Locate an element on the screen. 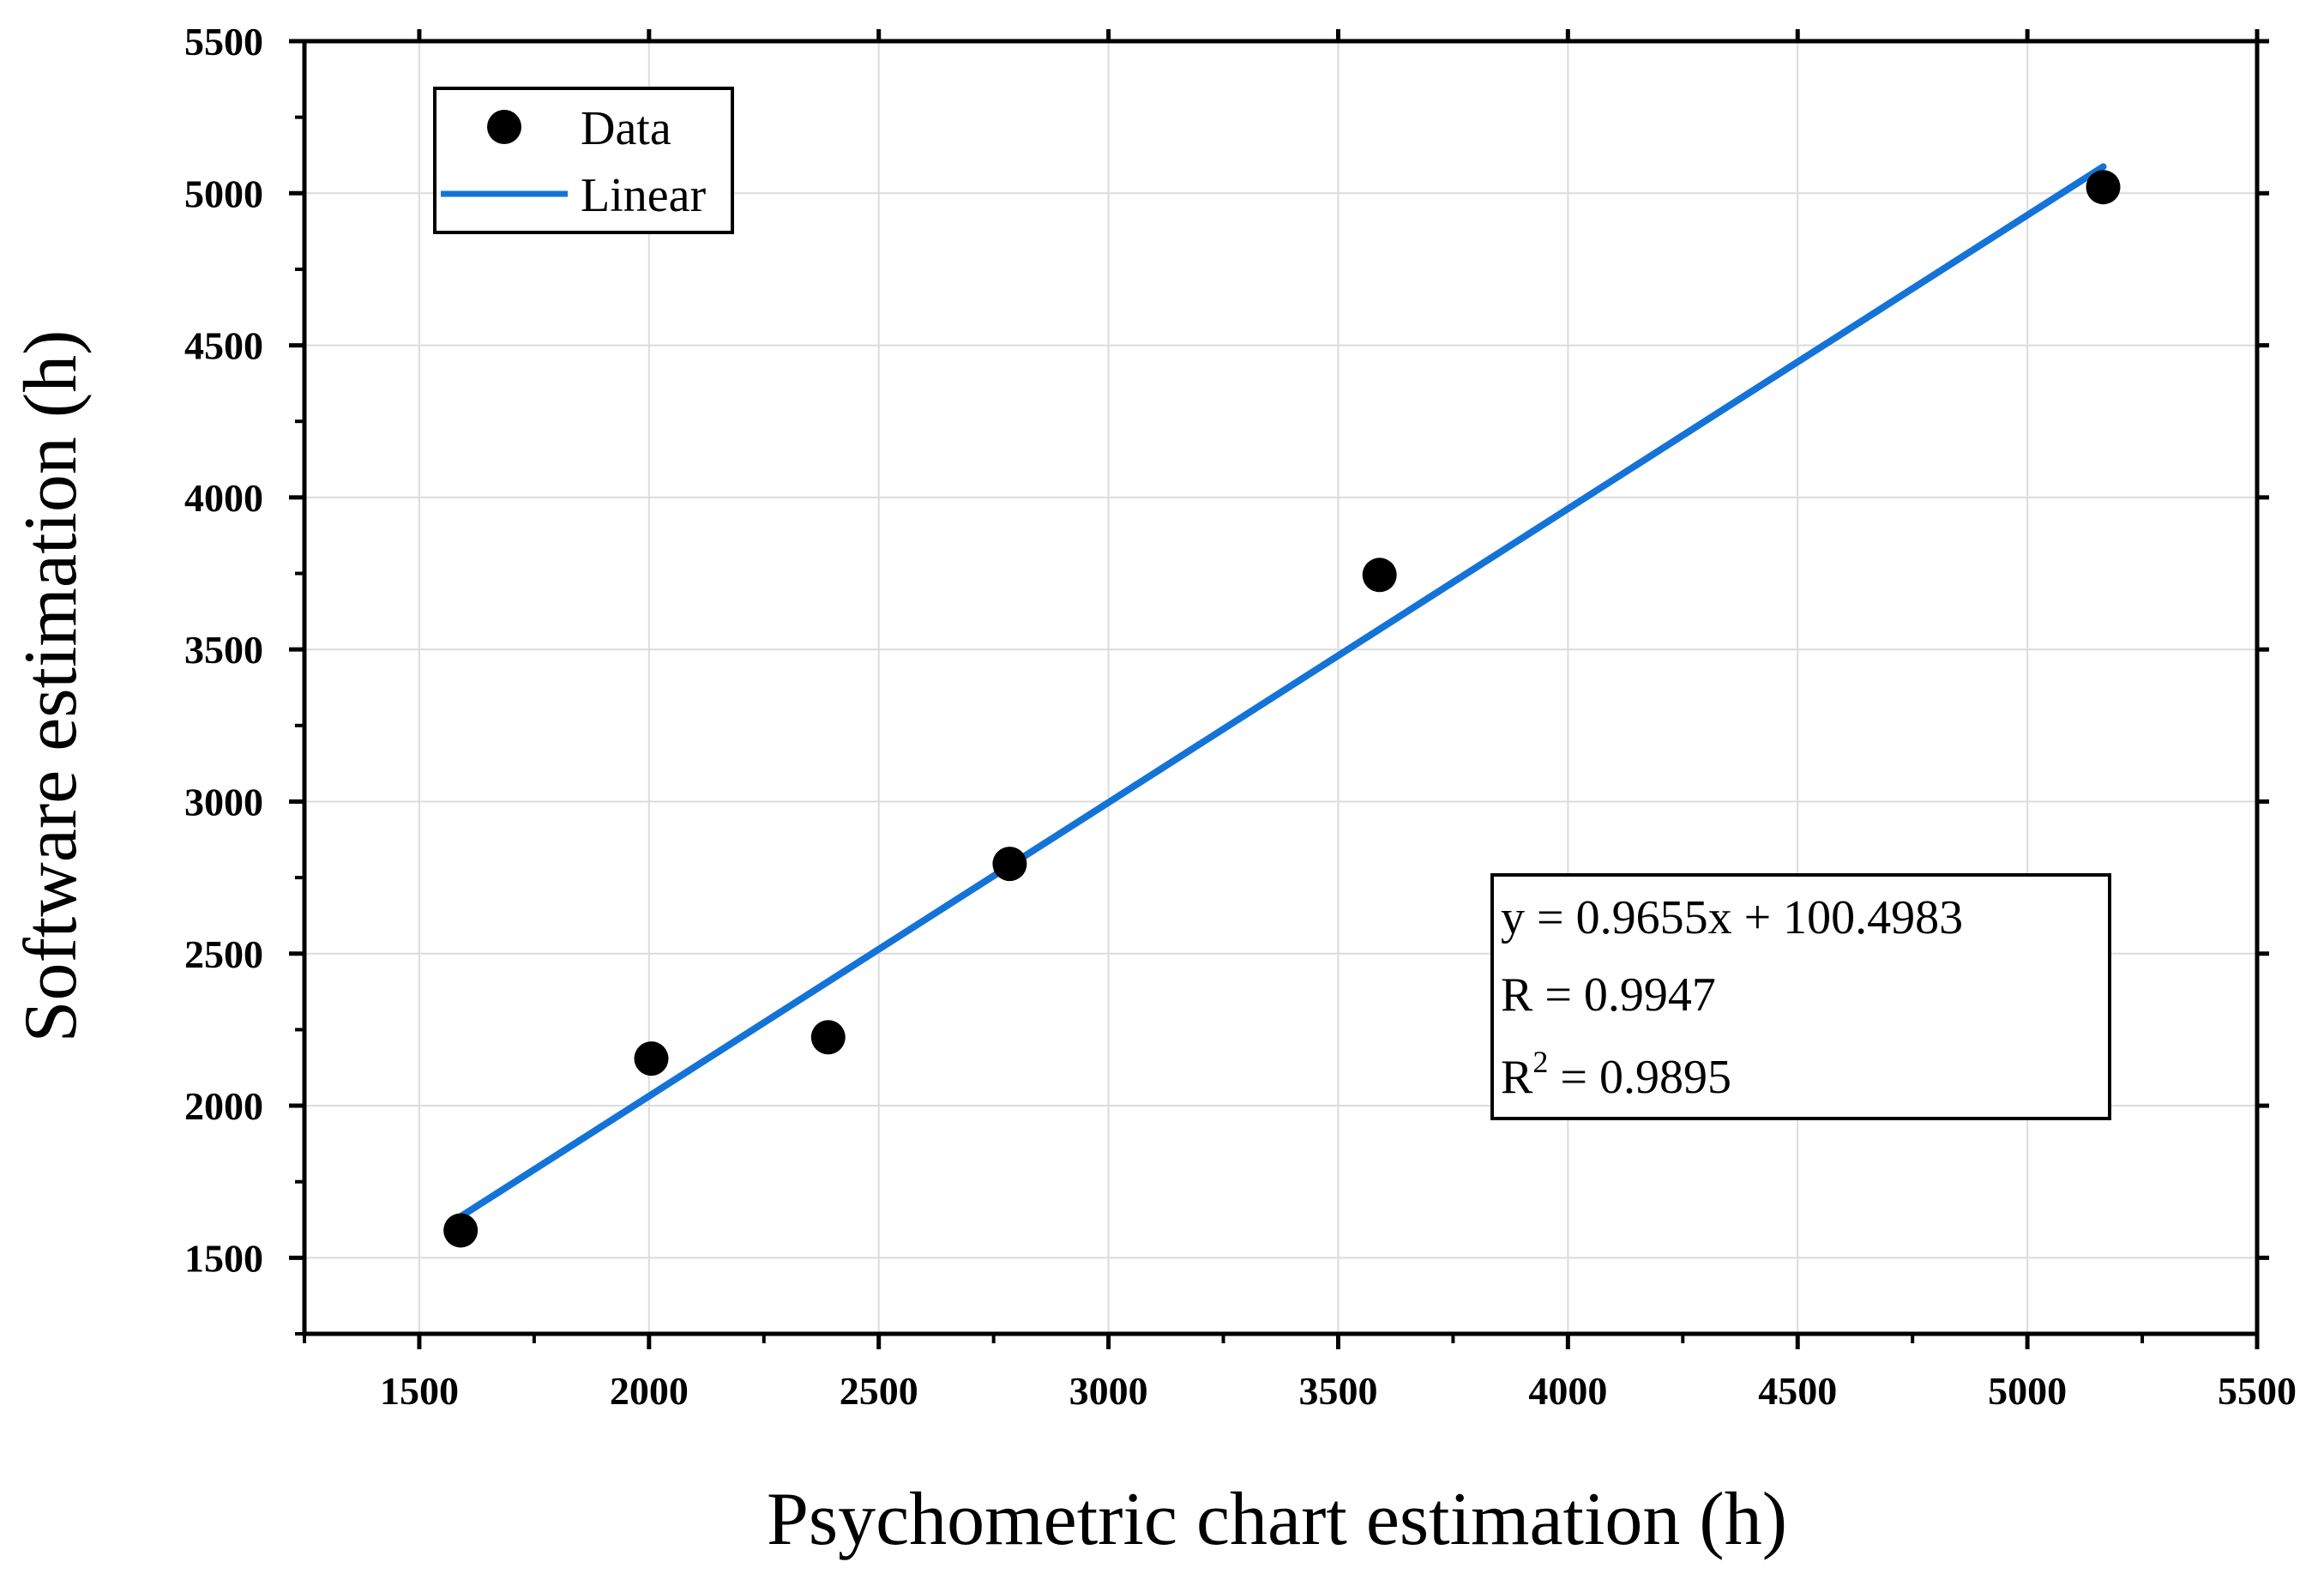 The width and height of the screenshot is (2324, 1580). stats-box is located at coordinates (1800, 997).